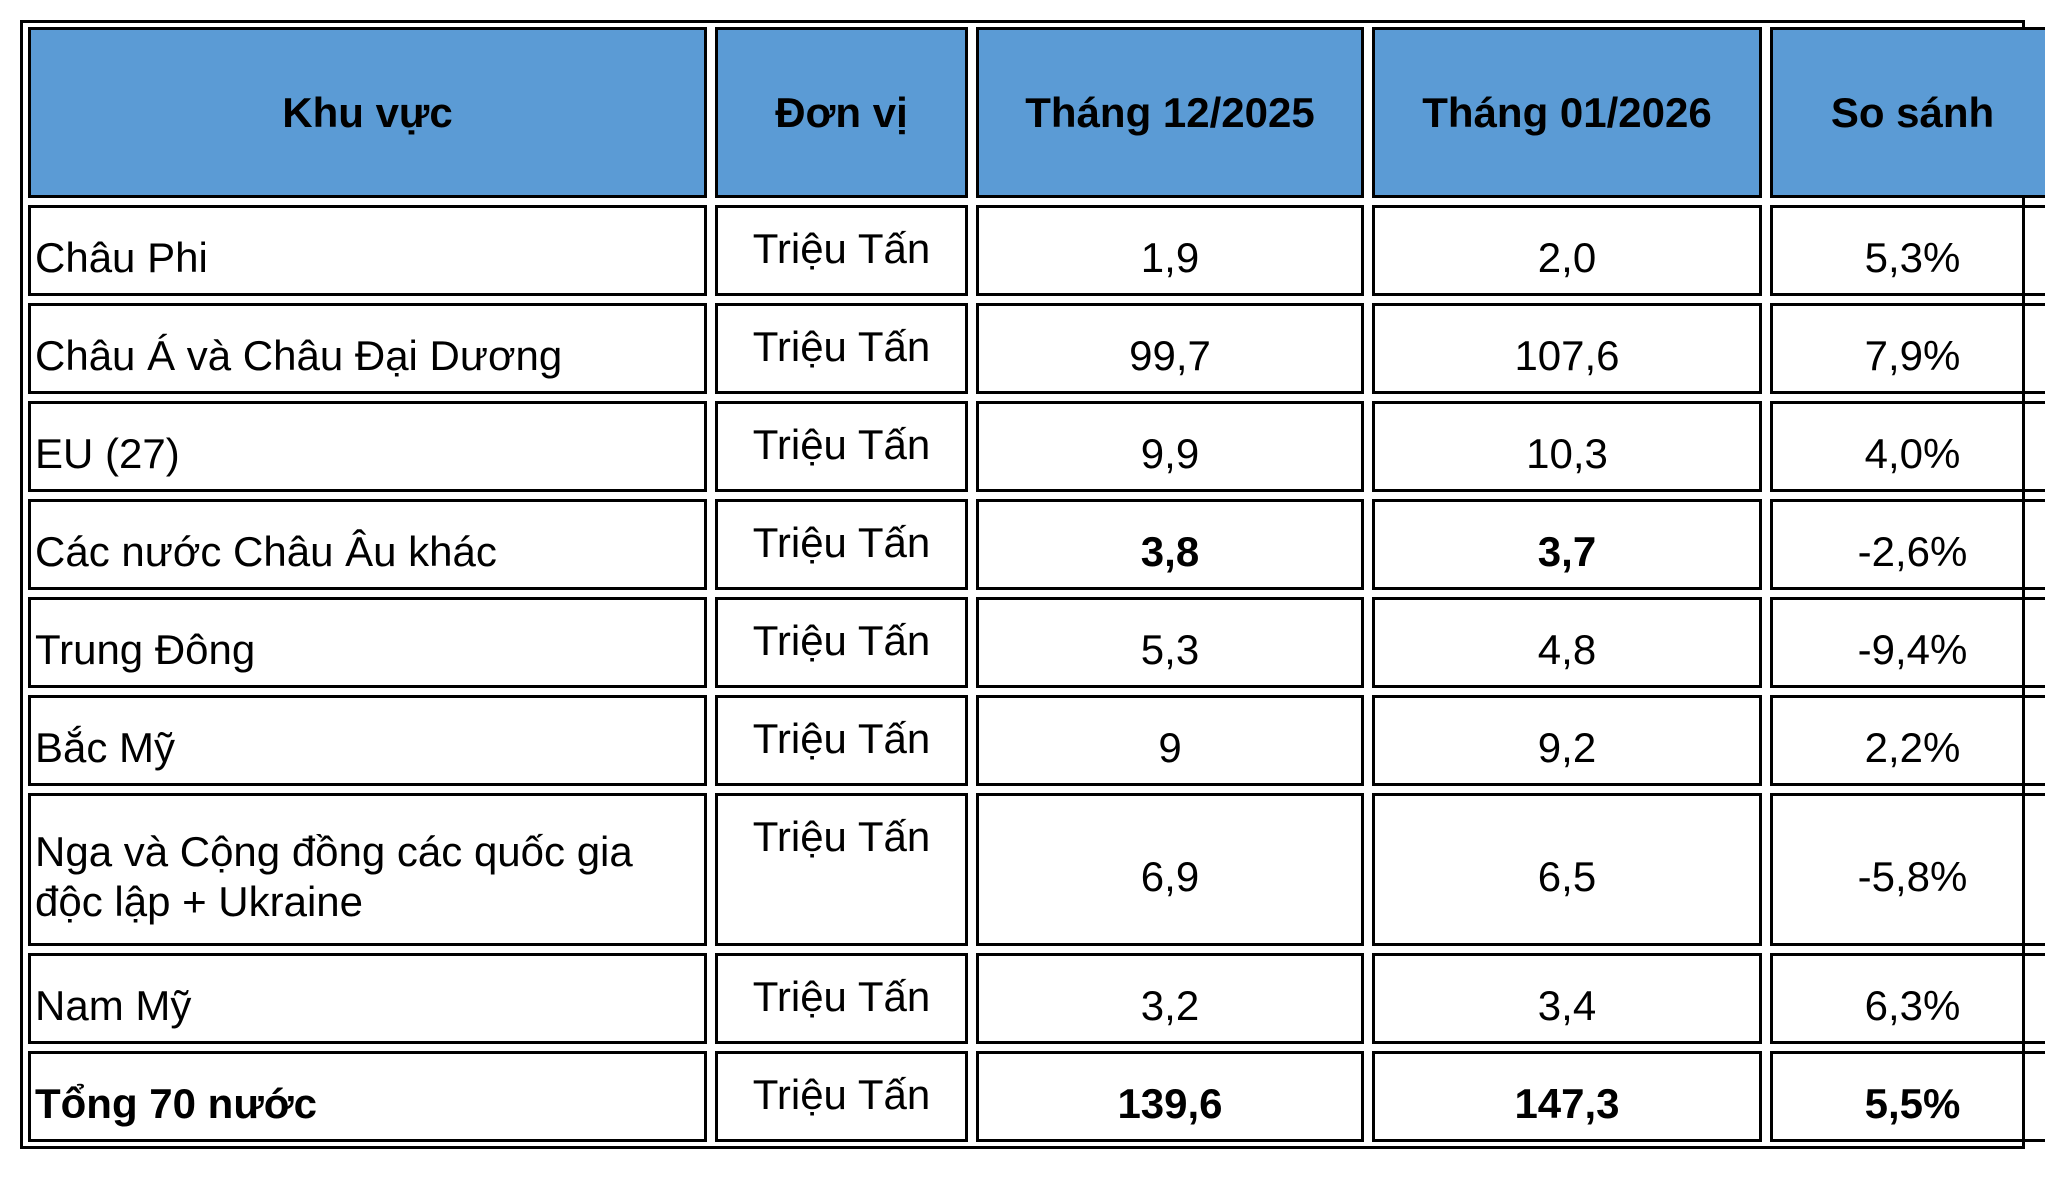 This screenshot has width=2045, height=1185. What do you see at coordinates (1907, 544) in the screenshot?
I see `change-cell: -2,6%` at bounding box center [1907, 544].